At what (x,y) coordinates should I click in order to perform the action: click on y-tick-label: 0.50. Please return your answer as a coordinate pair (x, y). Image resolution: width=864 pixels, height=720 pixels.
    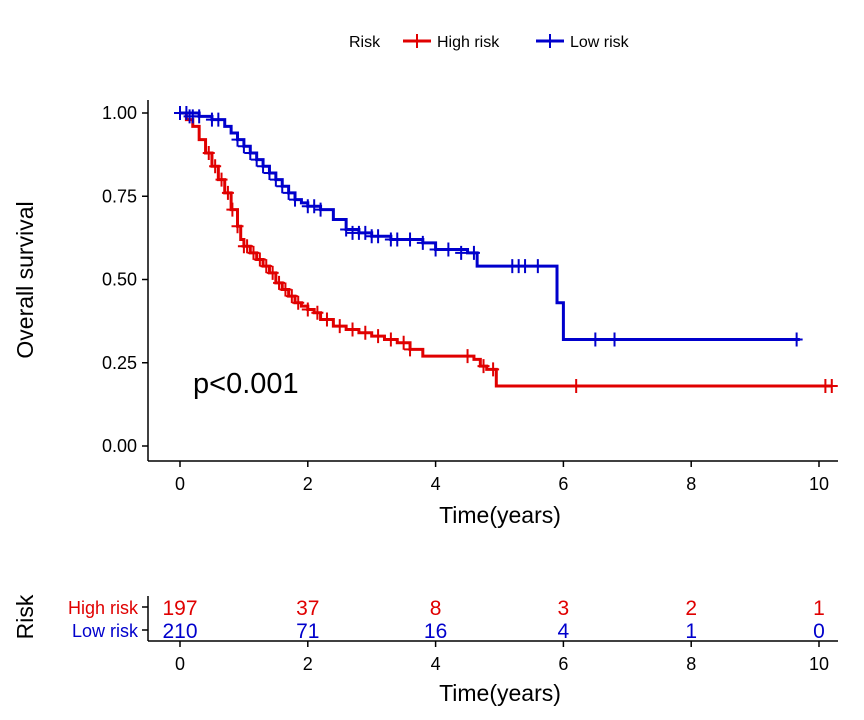
    Looking at the image, I should click on (119, 280).